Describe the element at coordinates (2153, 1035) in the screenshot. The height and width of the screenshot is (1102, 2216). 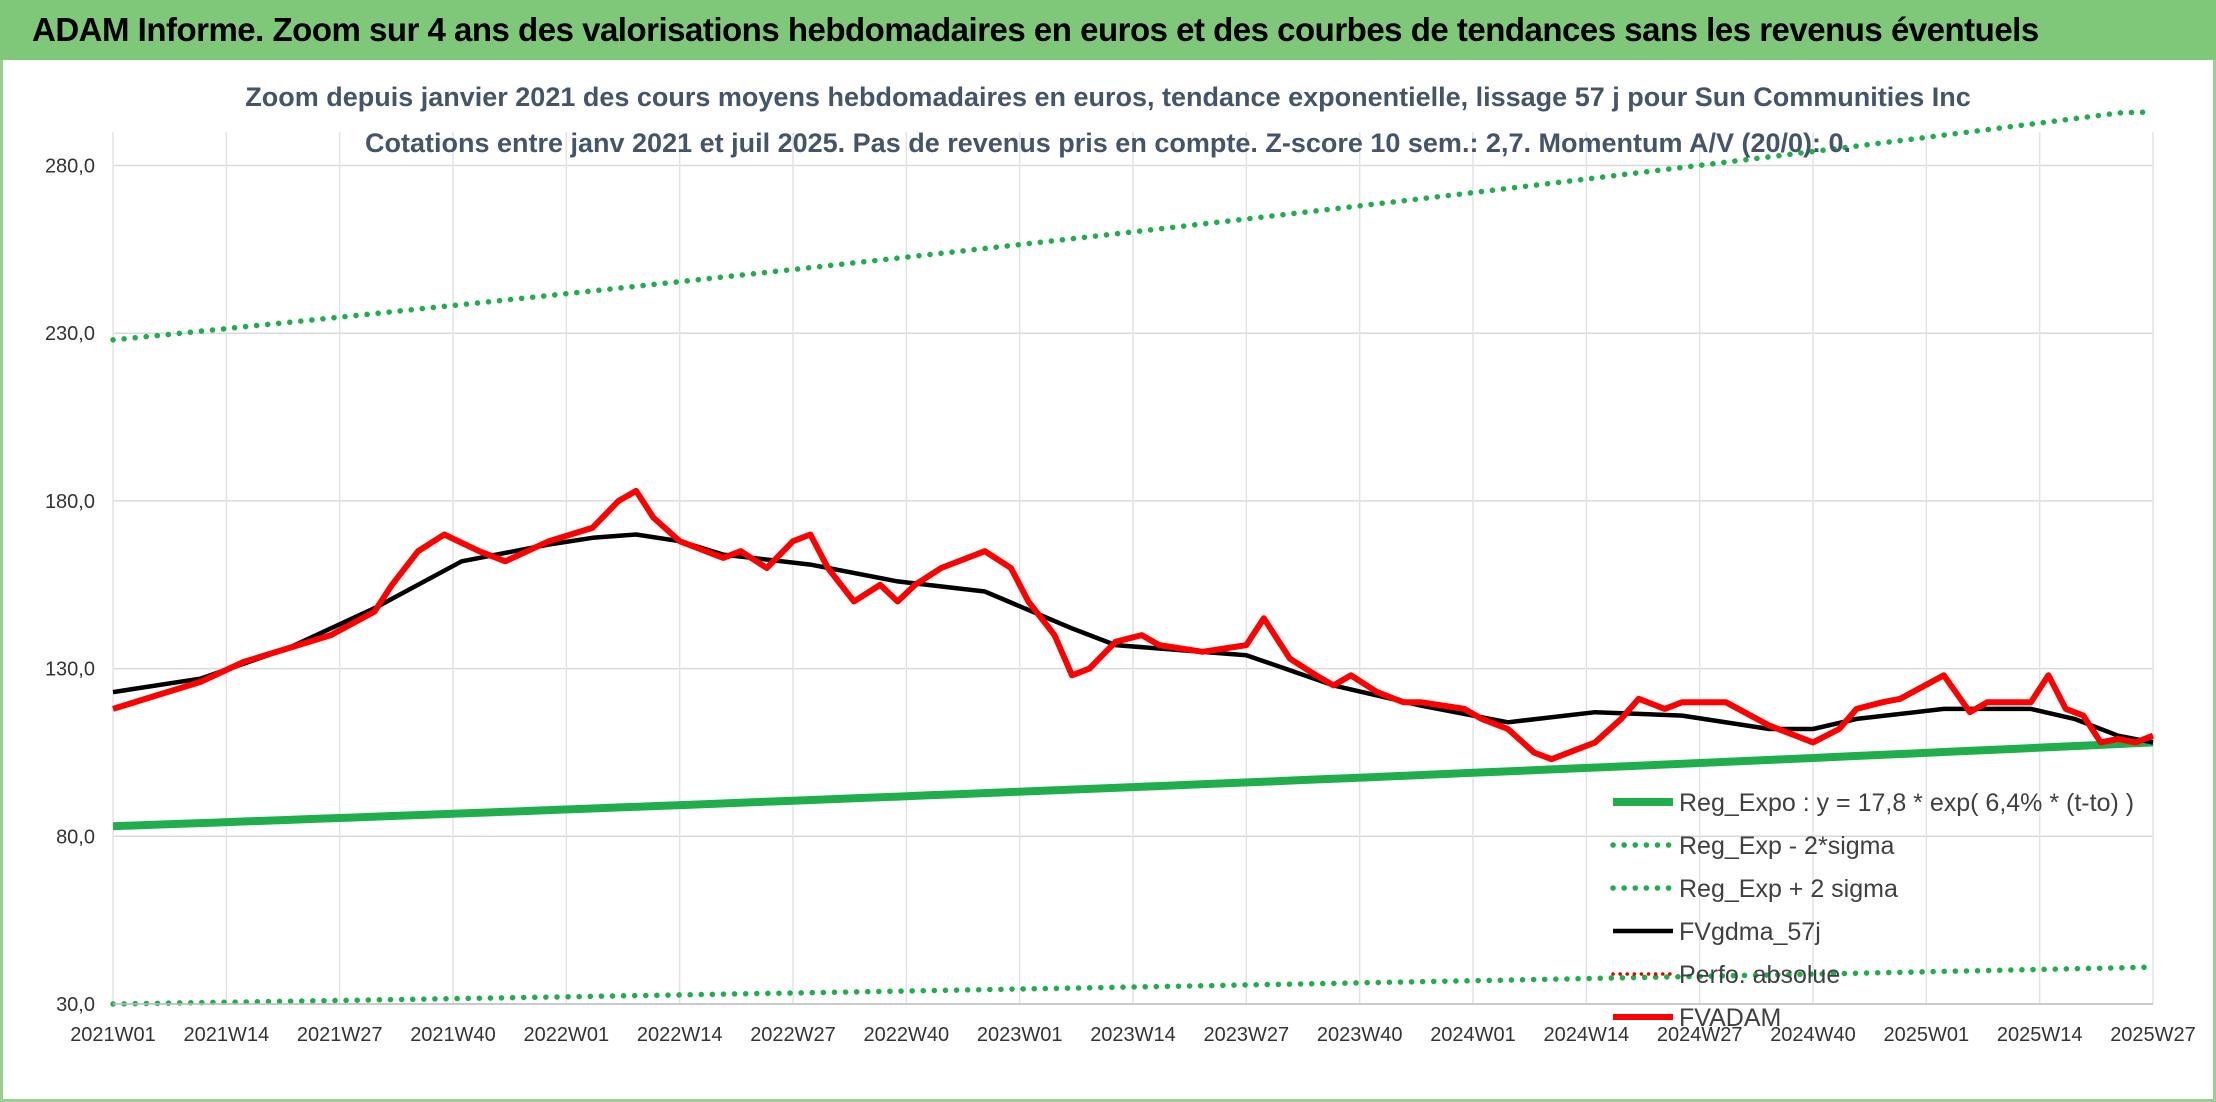
I see `x-tick-label: 2025W27` at that location.